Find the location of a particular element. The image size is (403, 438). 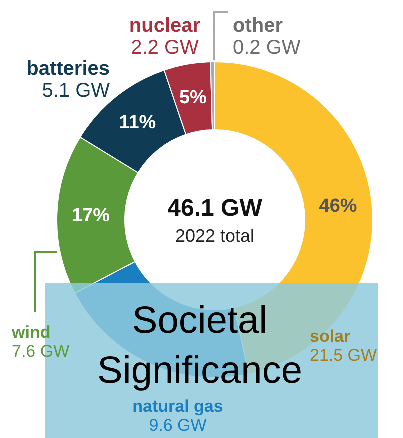

text: 5% is located at coordinates (193, 97).